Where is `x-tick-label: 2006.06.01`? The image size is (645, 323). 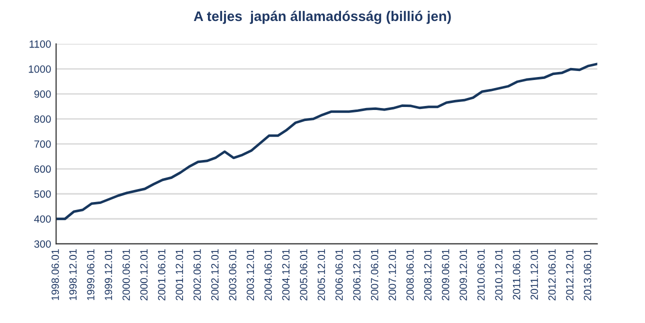 x-tick-label: 2006.06.01 is located at coordinates (339, 274).